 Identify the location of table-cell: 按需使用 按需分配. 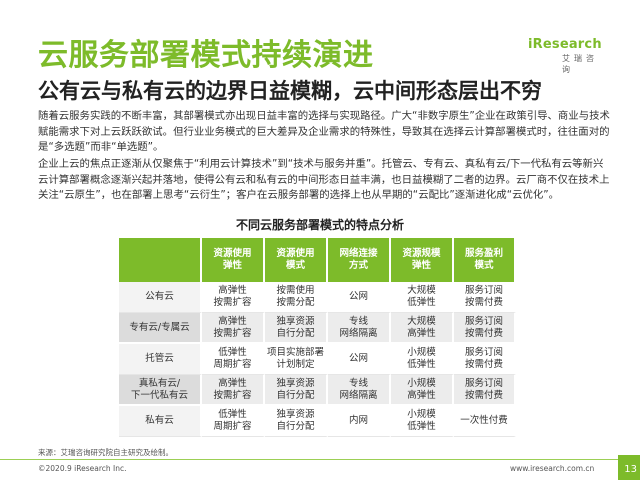
(296, 297).